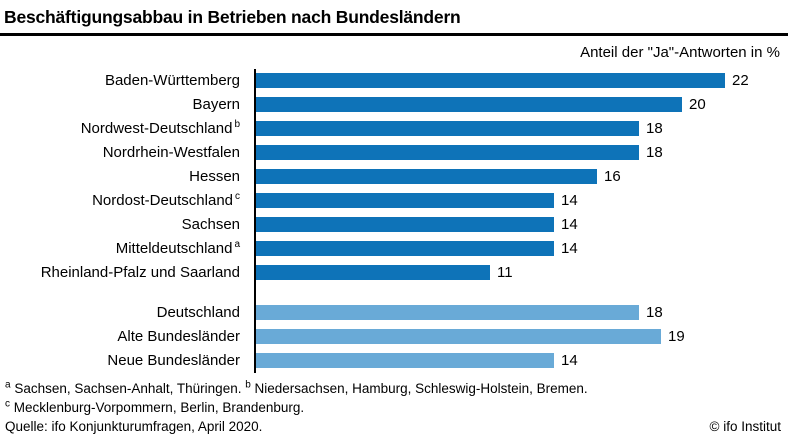 This screenshot has width=788, height=443. What do you see at coordinates (740, 80) in the screenshot?
I see `bar-value-label: 22` at bounding box center [740, 80].